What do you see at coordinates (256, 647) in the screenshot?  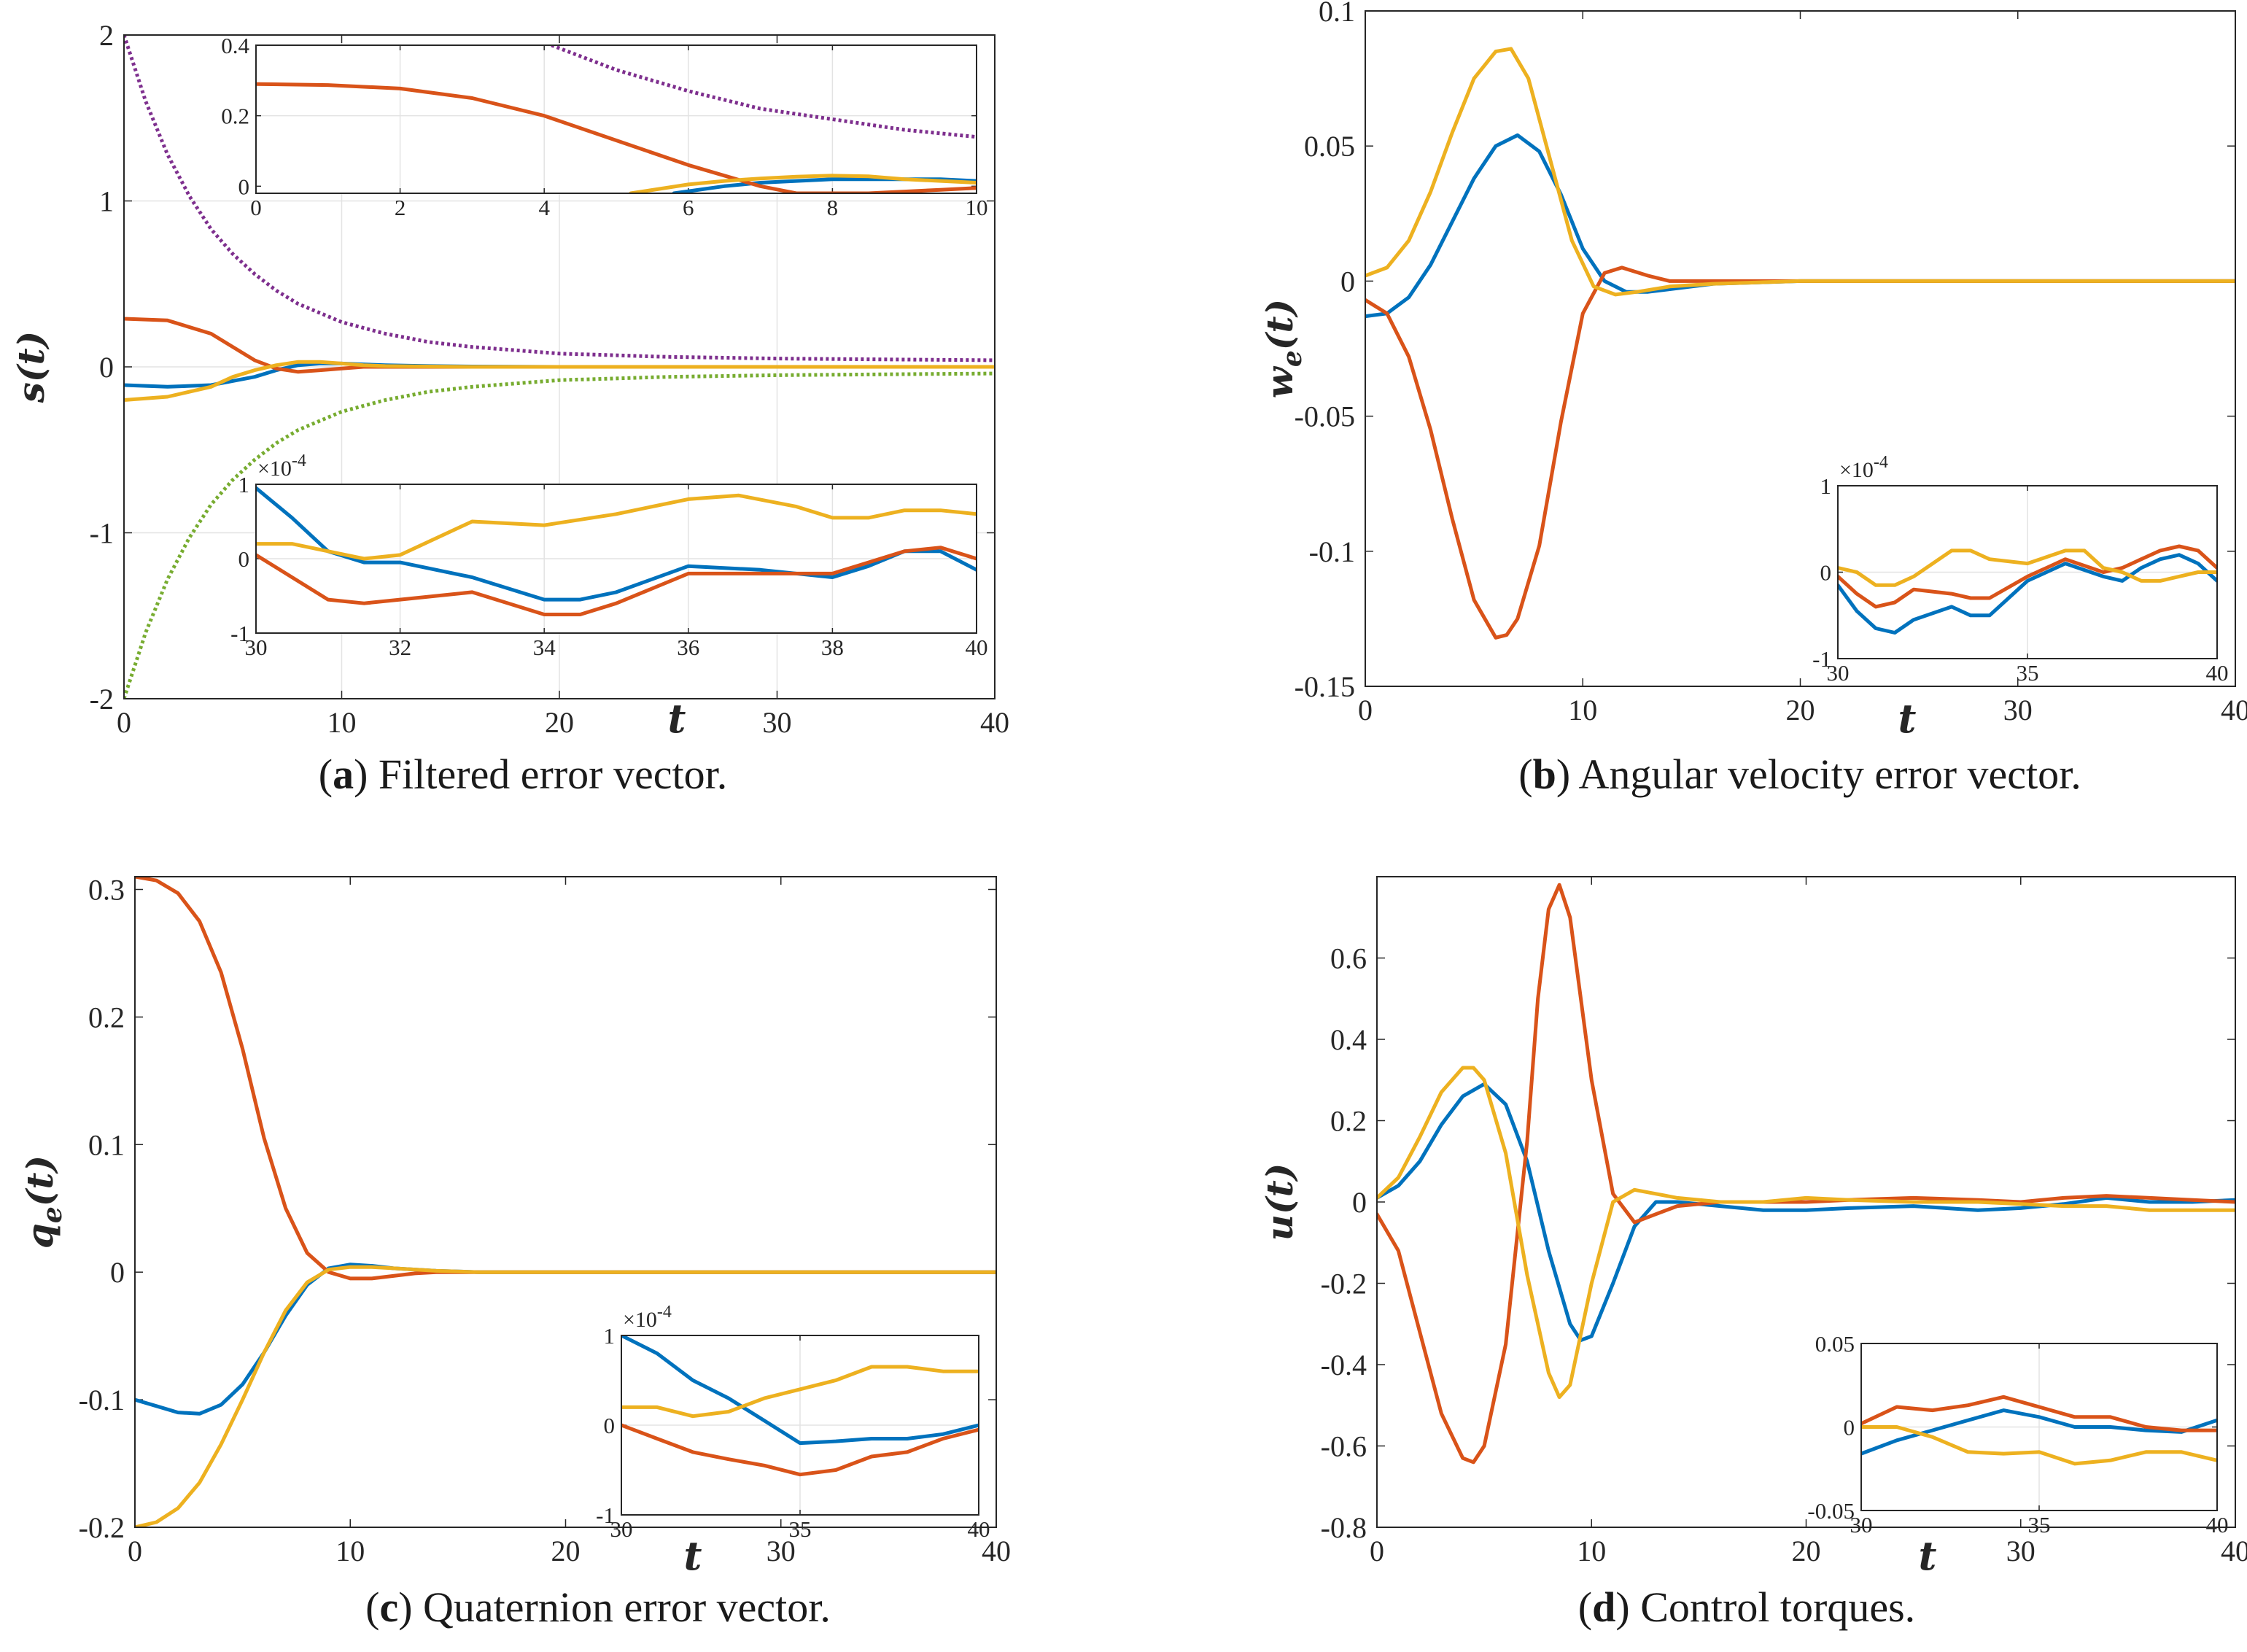 I see `inset-a-bottom-xtick-label: 30` at bounding box center [256, 647].